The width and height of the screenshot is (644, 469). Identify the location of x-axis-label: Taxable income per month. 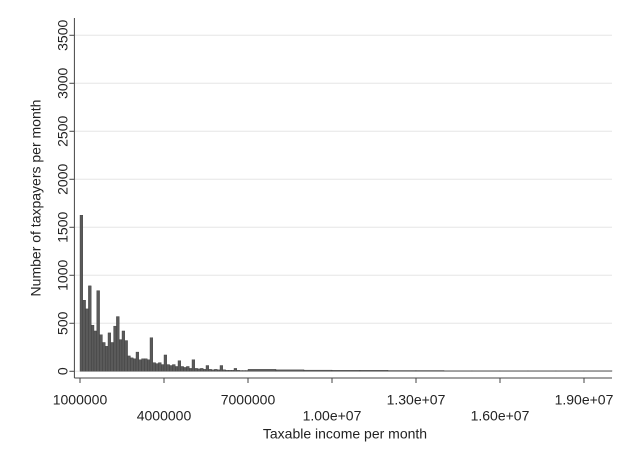
(345, 434).